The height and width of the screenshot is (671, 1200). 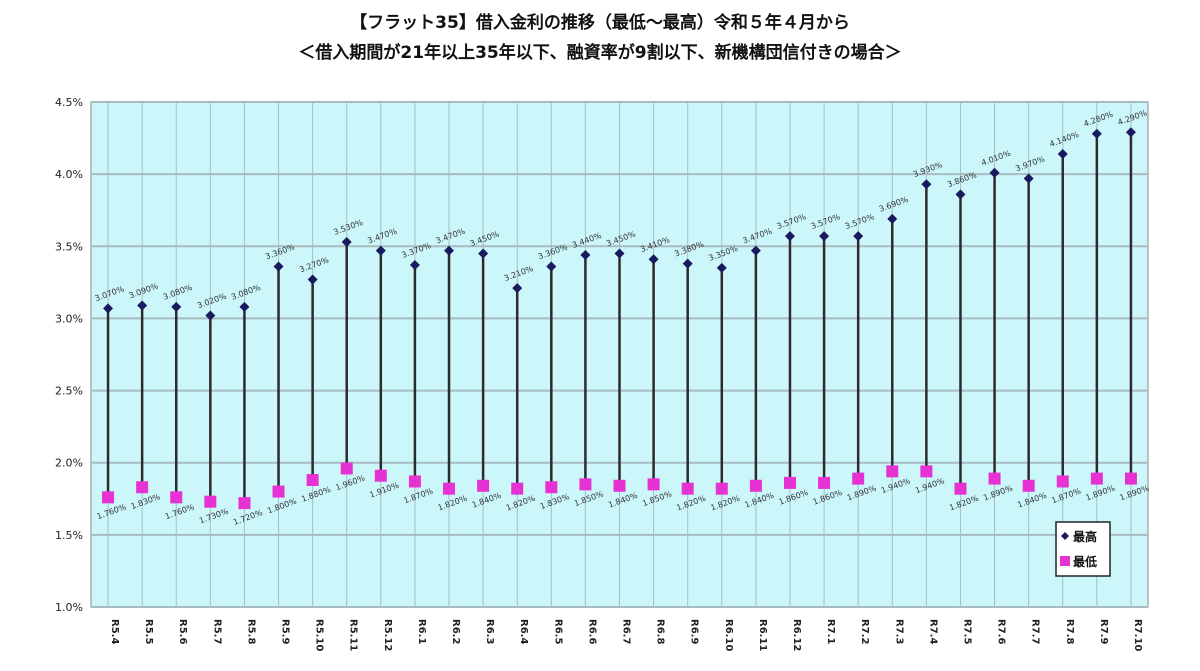 I want to click on x-tick-label: R7.5, so click(x=966, y=631).